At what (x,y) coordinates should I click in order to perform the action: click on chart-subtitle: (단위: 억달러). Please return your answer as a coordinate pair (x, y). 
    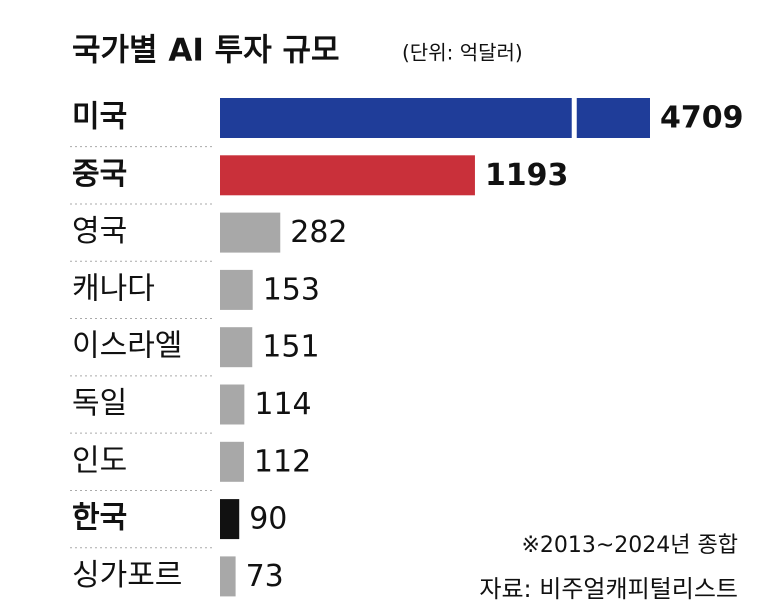
    Looking at the image, I should click on (462, 53).